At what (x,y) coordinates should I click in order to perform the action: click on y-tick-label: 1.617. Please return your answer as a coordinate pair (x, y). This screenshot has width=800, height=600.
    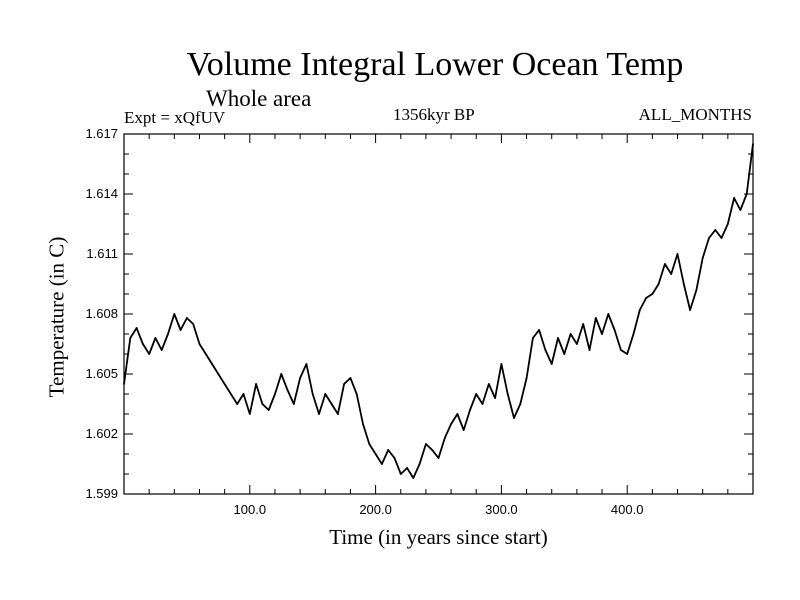
    Looking at the image, I should click on (101, 133).